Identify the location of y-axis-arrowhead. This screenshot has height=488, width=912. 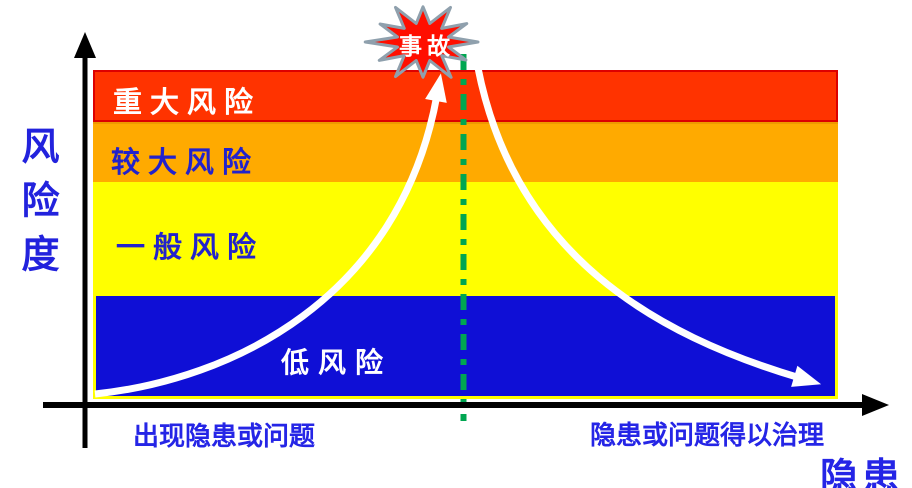
(85, 45).